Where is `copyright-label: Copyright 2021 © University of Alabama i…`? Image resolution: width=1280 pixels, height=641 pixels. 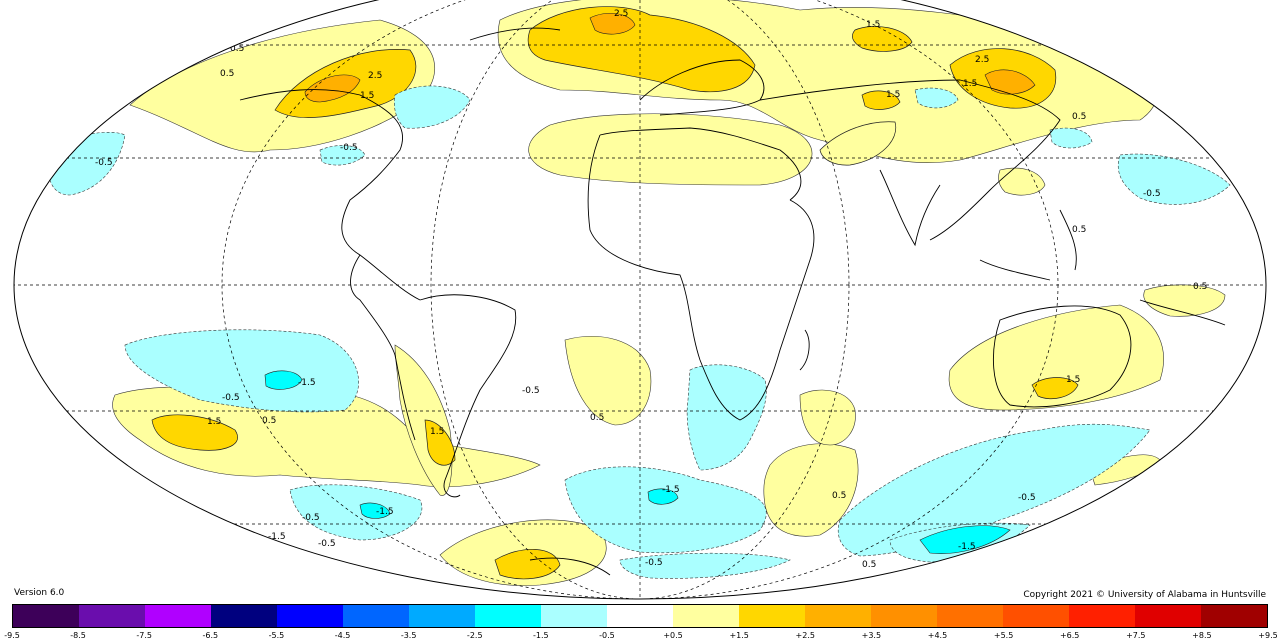 copyright-label: Copyright 2021 © University of Alabama i… is located at coordinates (1144, 595).